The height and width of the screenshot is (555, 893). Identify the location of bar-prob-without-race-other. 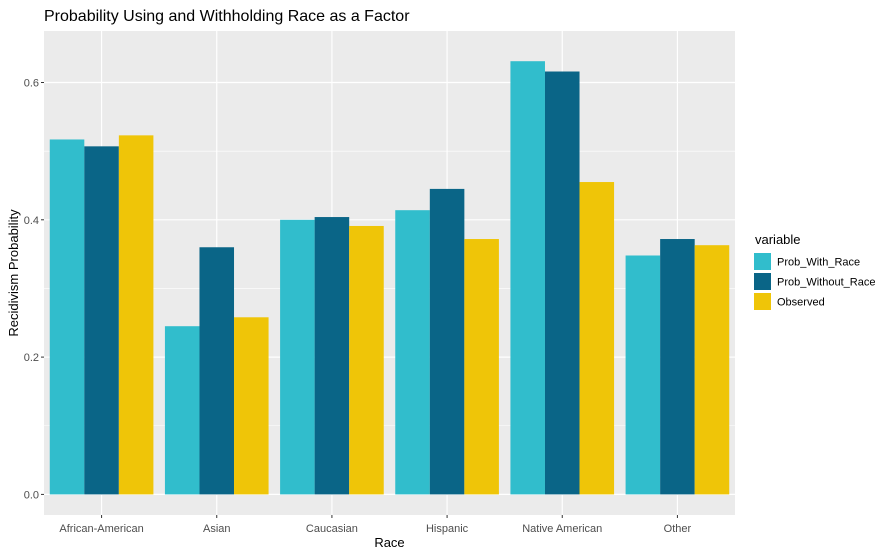
(677, 367).